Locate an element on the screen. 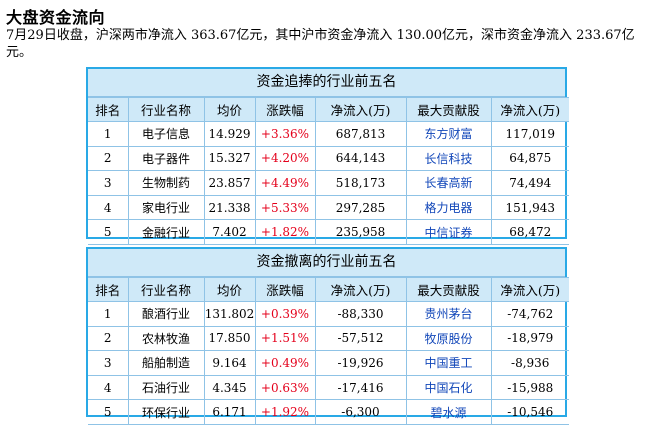  net-inflow-cell: -88,330 is located at coordinates (360, 314).